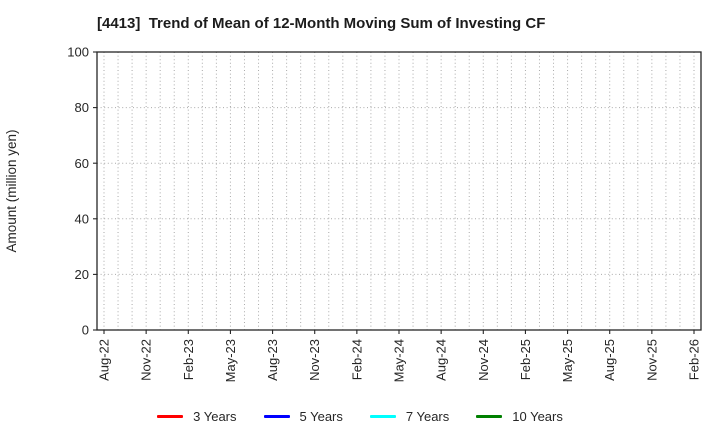 This screenshot has width=720, height=440. Describe the element at coordinates (321, 416) in the screenshot. I see `legend-label: 5 Years` at that location.